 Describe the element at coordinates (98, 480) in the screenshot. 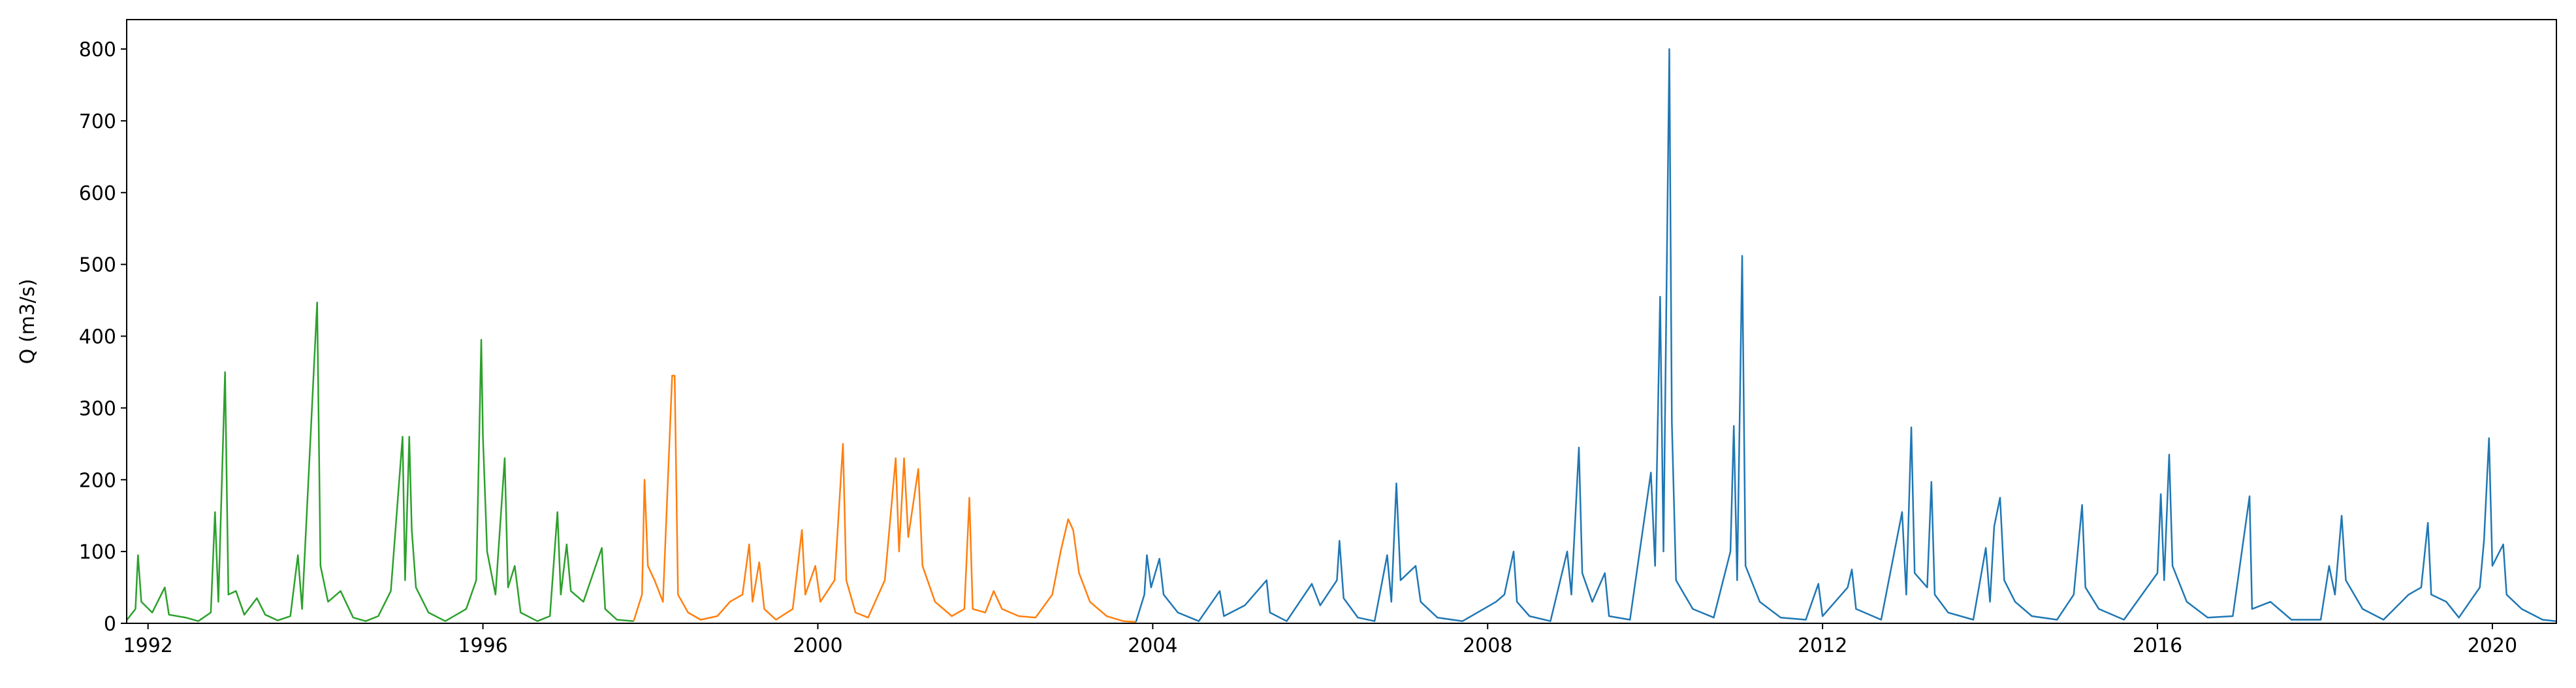

I see `y-tick-label: 200` at that location.